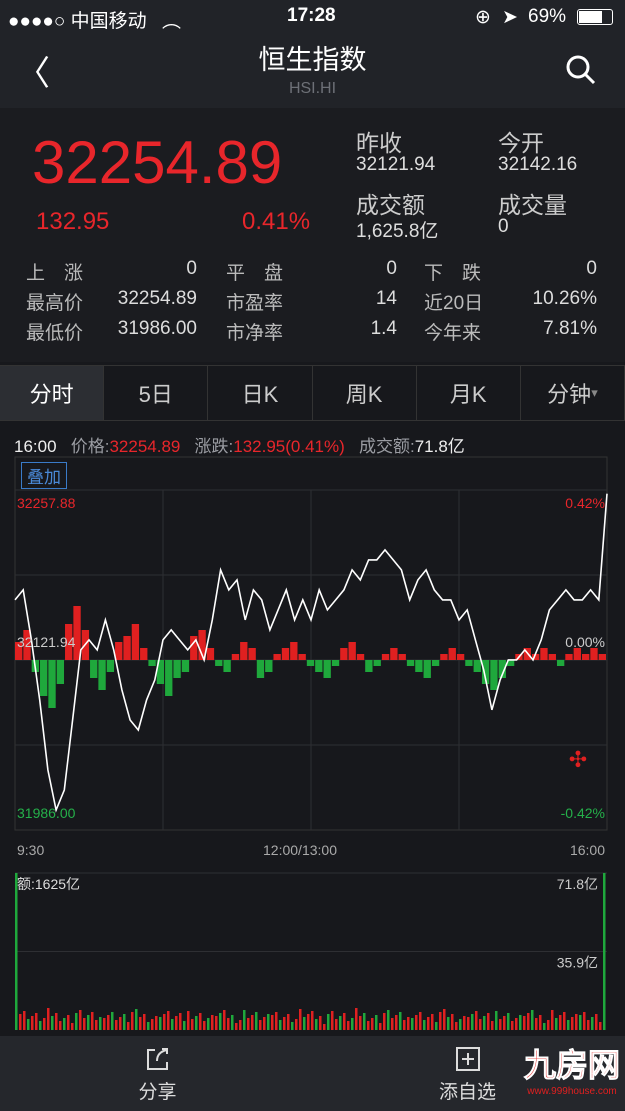 This screenshot has width=625, height=1111. What do you see at coordinates (467, 1075) in the screenshot?
I see `add-watchlist-button: 添自选` at bounding box center [467, 1075].